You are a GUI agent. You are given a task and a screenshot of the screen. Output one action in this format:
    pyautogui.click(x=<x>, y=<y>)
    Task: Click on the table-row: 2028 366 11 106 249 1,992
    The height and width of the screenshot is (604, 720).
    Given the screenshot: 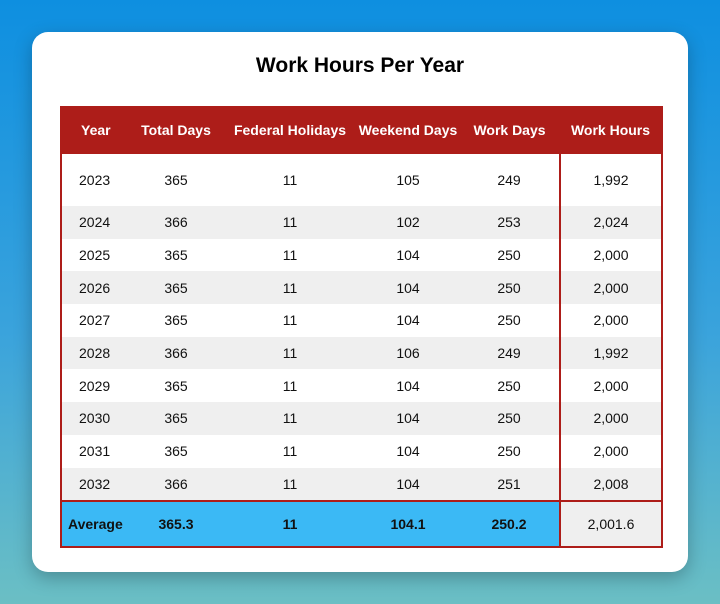 What is the action you would take?
    pyautogui.click(x=361, y=353)
    